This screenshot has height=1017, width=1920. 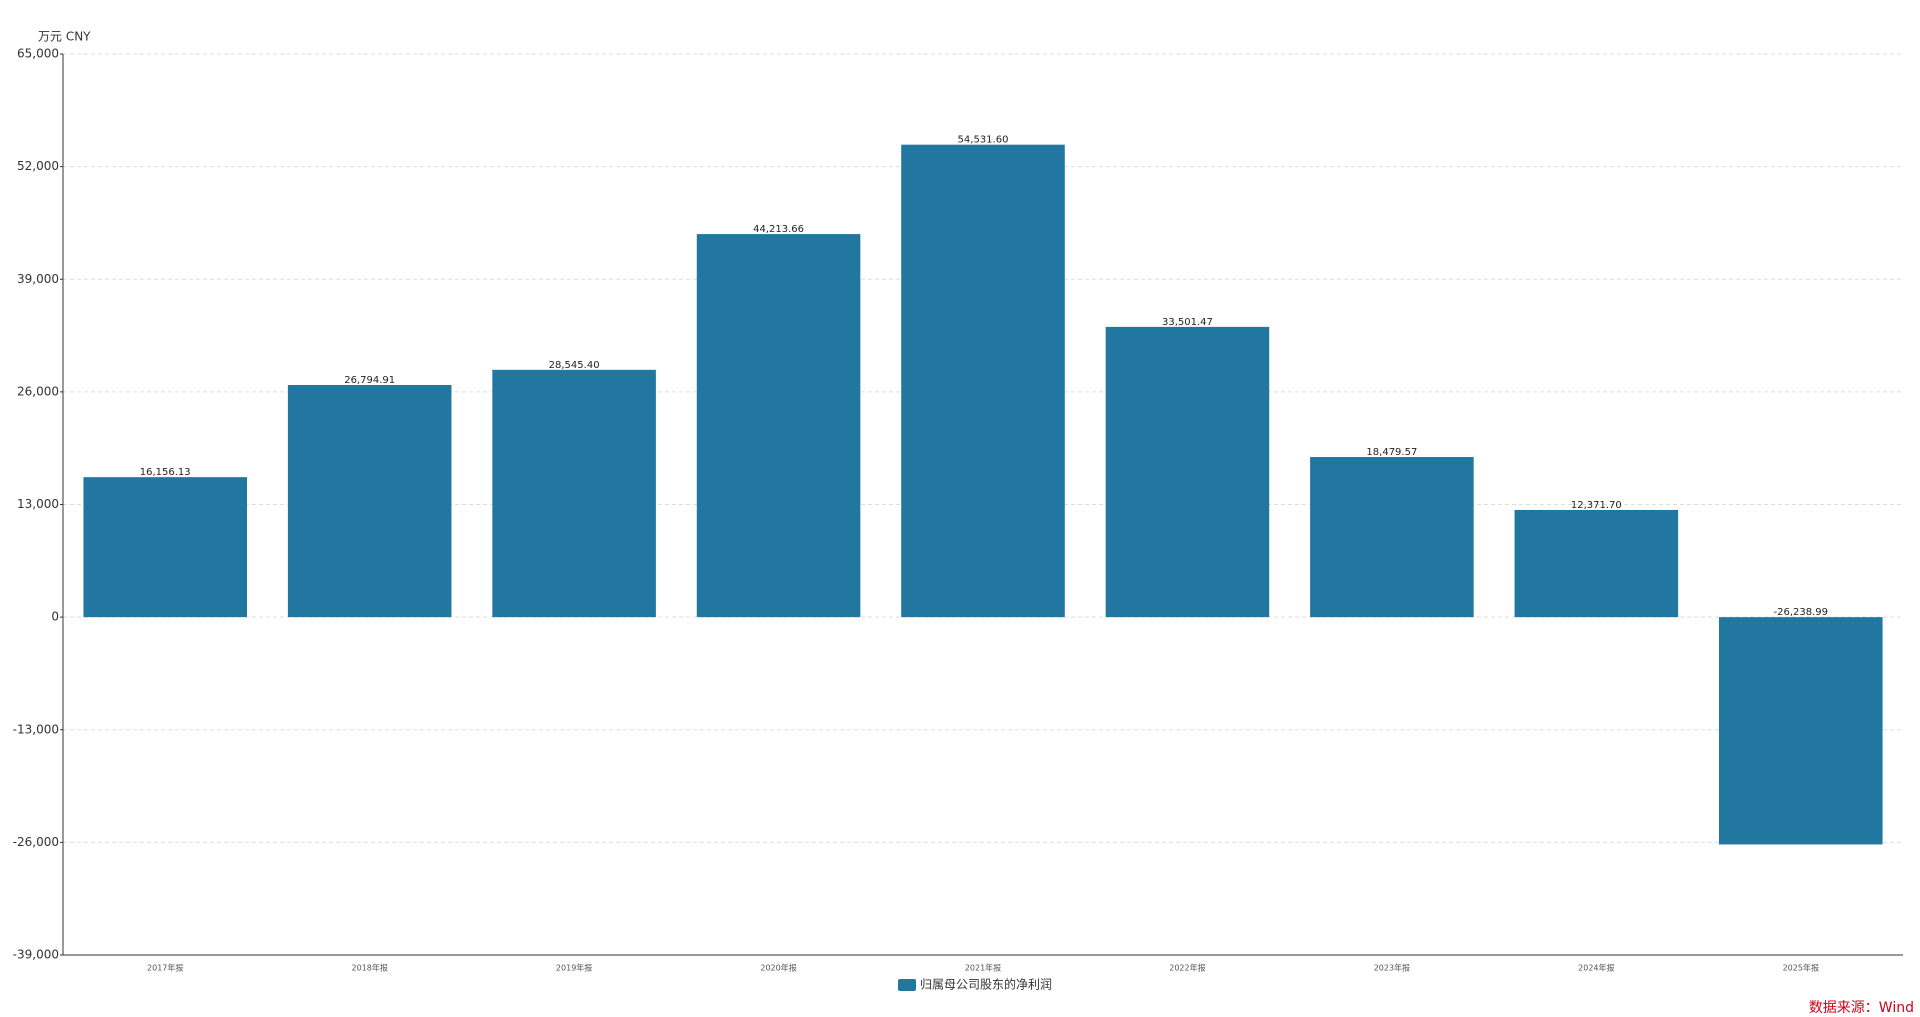 I want to click on x-tick-label: 2019年报, so click(x=574, y=968).